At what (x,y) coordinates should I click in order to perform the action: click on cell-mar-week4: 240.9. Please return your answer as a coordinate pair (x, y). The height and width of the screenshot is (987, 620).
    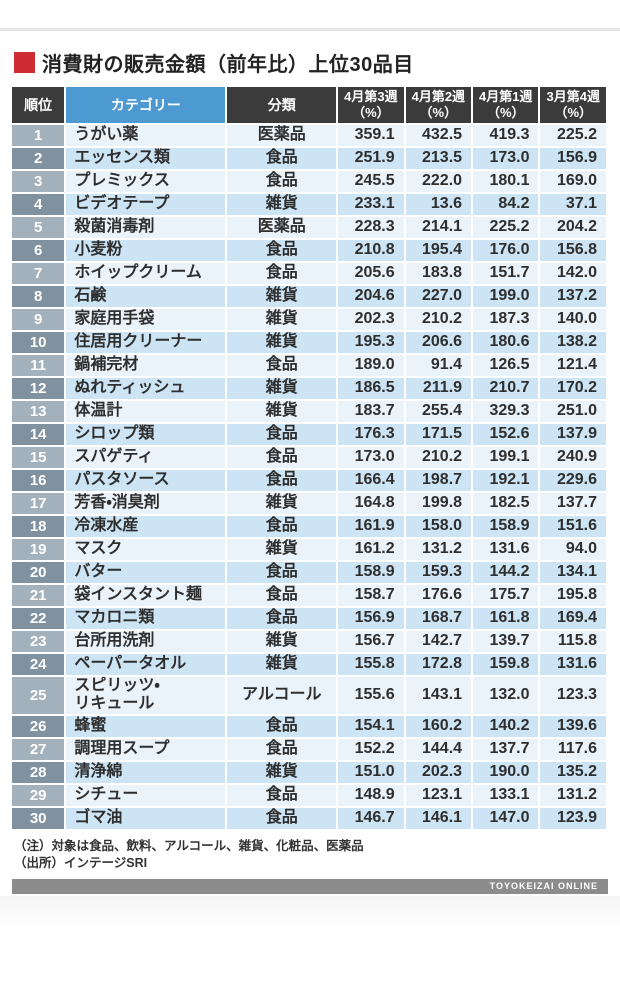
    Looking at the image, I should click on (573, 457).